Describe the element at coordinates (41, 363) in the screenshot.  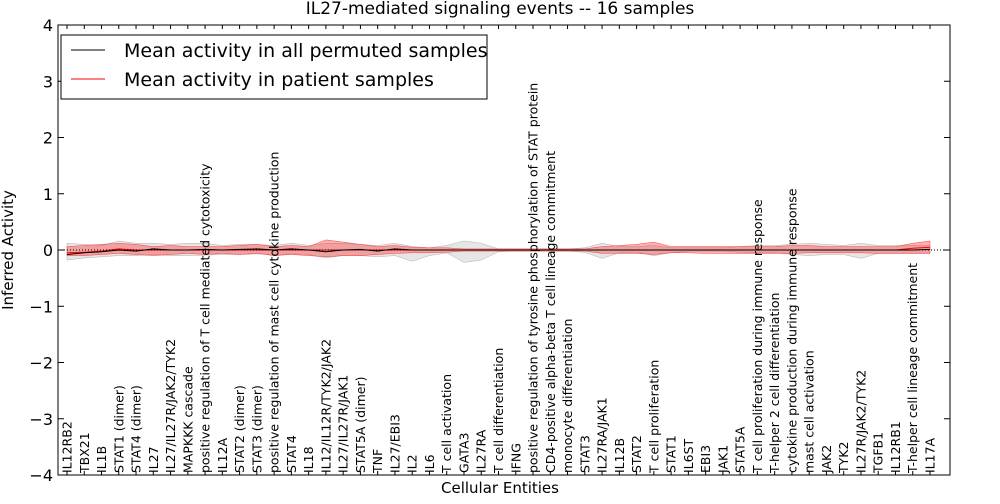
I see `y-tick-label: −2` at that location.